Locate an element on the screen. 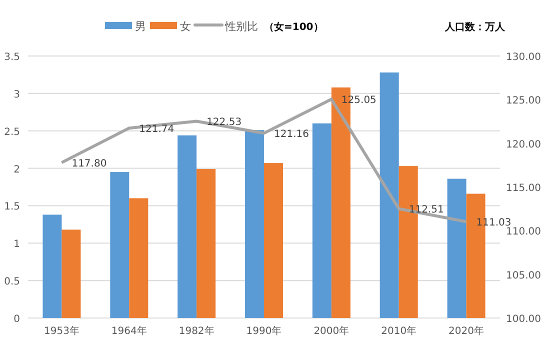 The height and width of the screenshot is (360, 554). y-tick-label: 3.5 is located at coordinates (12, 57).